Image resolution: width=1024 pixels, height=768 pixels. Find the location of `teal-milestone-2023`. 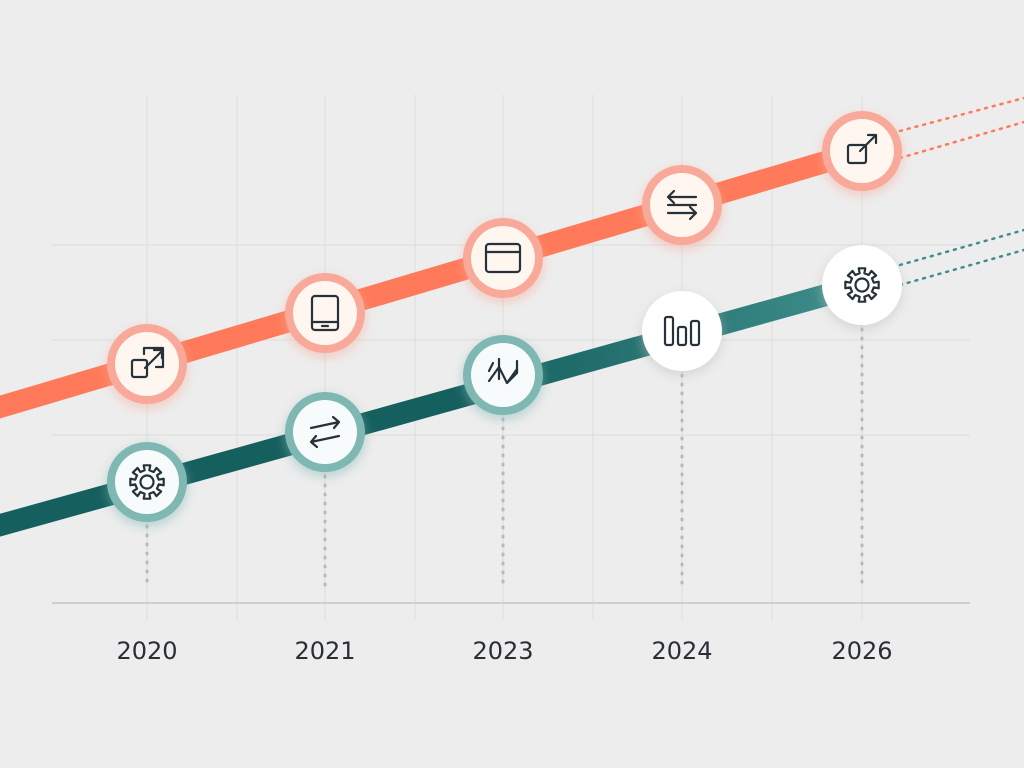

teal-milestone-2023 is located at coordinates (503, 377).